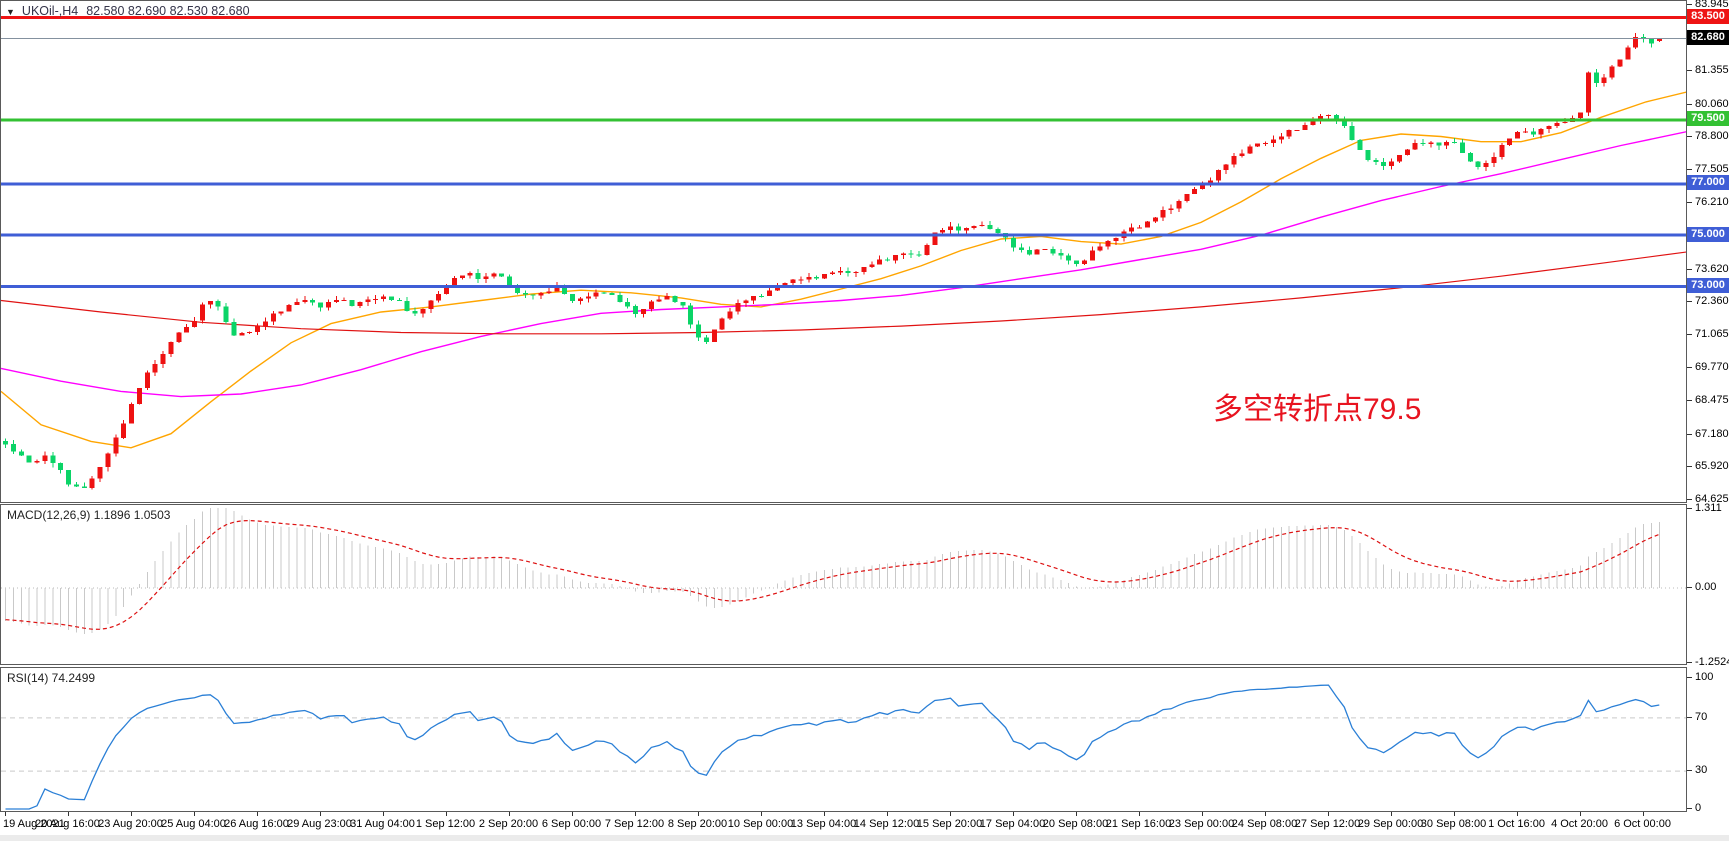 This screenshot has height=841, width=1729. I want to click on time-label: 1 Oct 16:00, so click(1516, 824).